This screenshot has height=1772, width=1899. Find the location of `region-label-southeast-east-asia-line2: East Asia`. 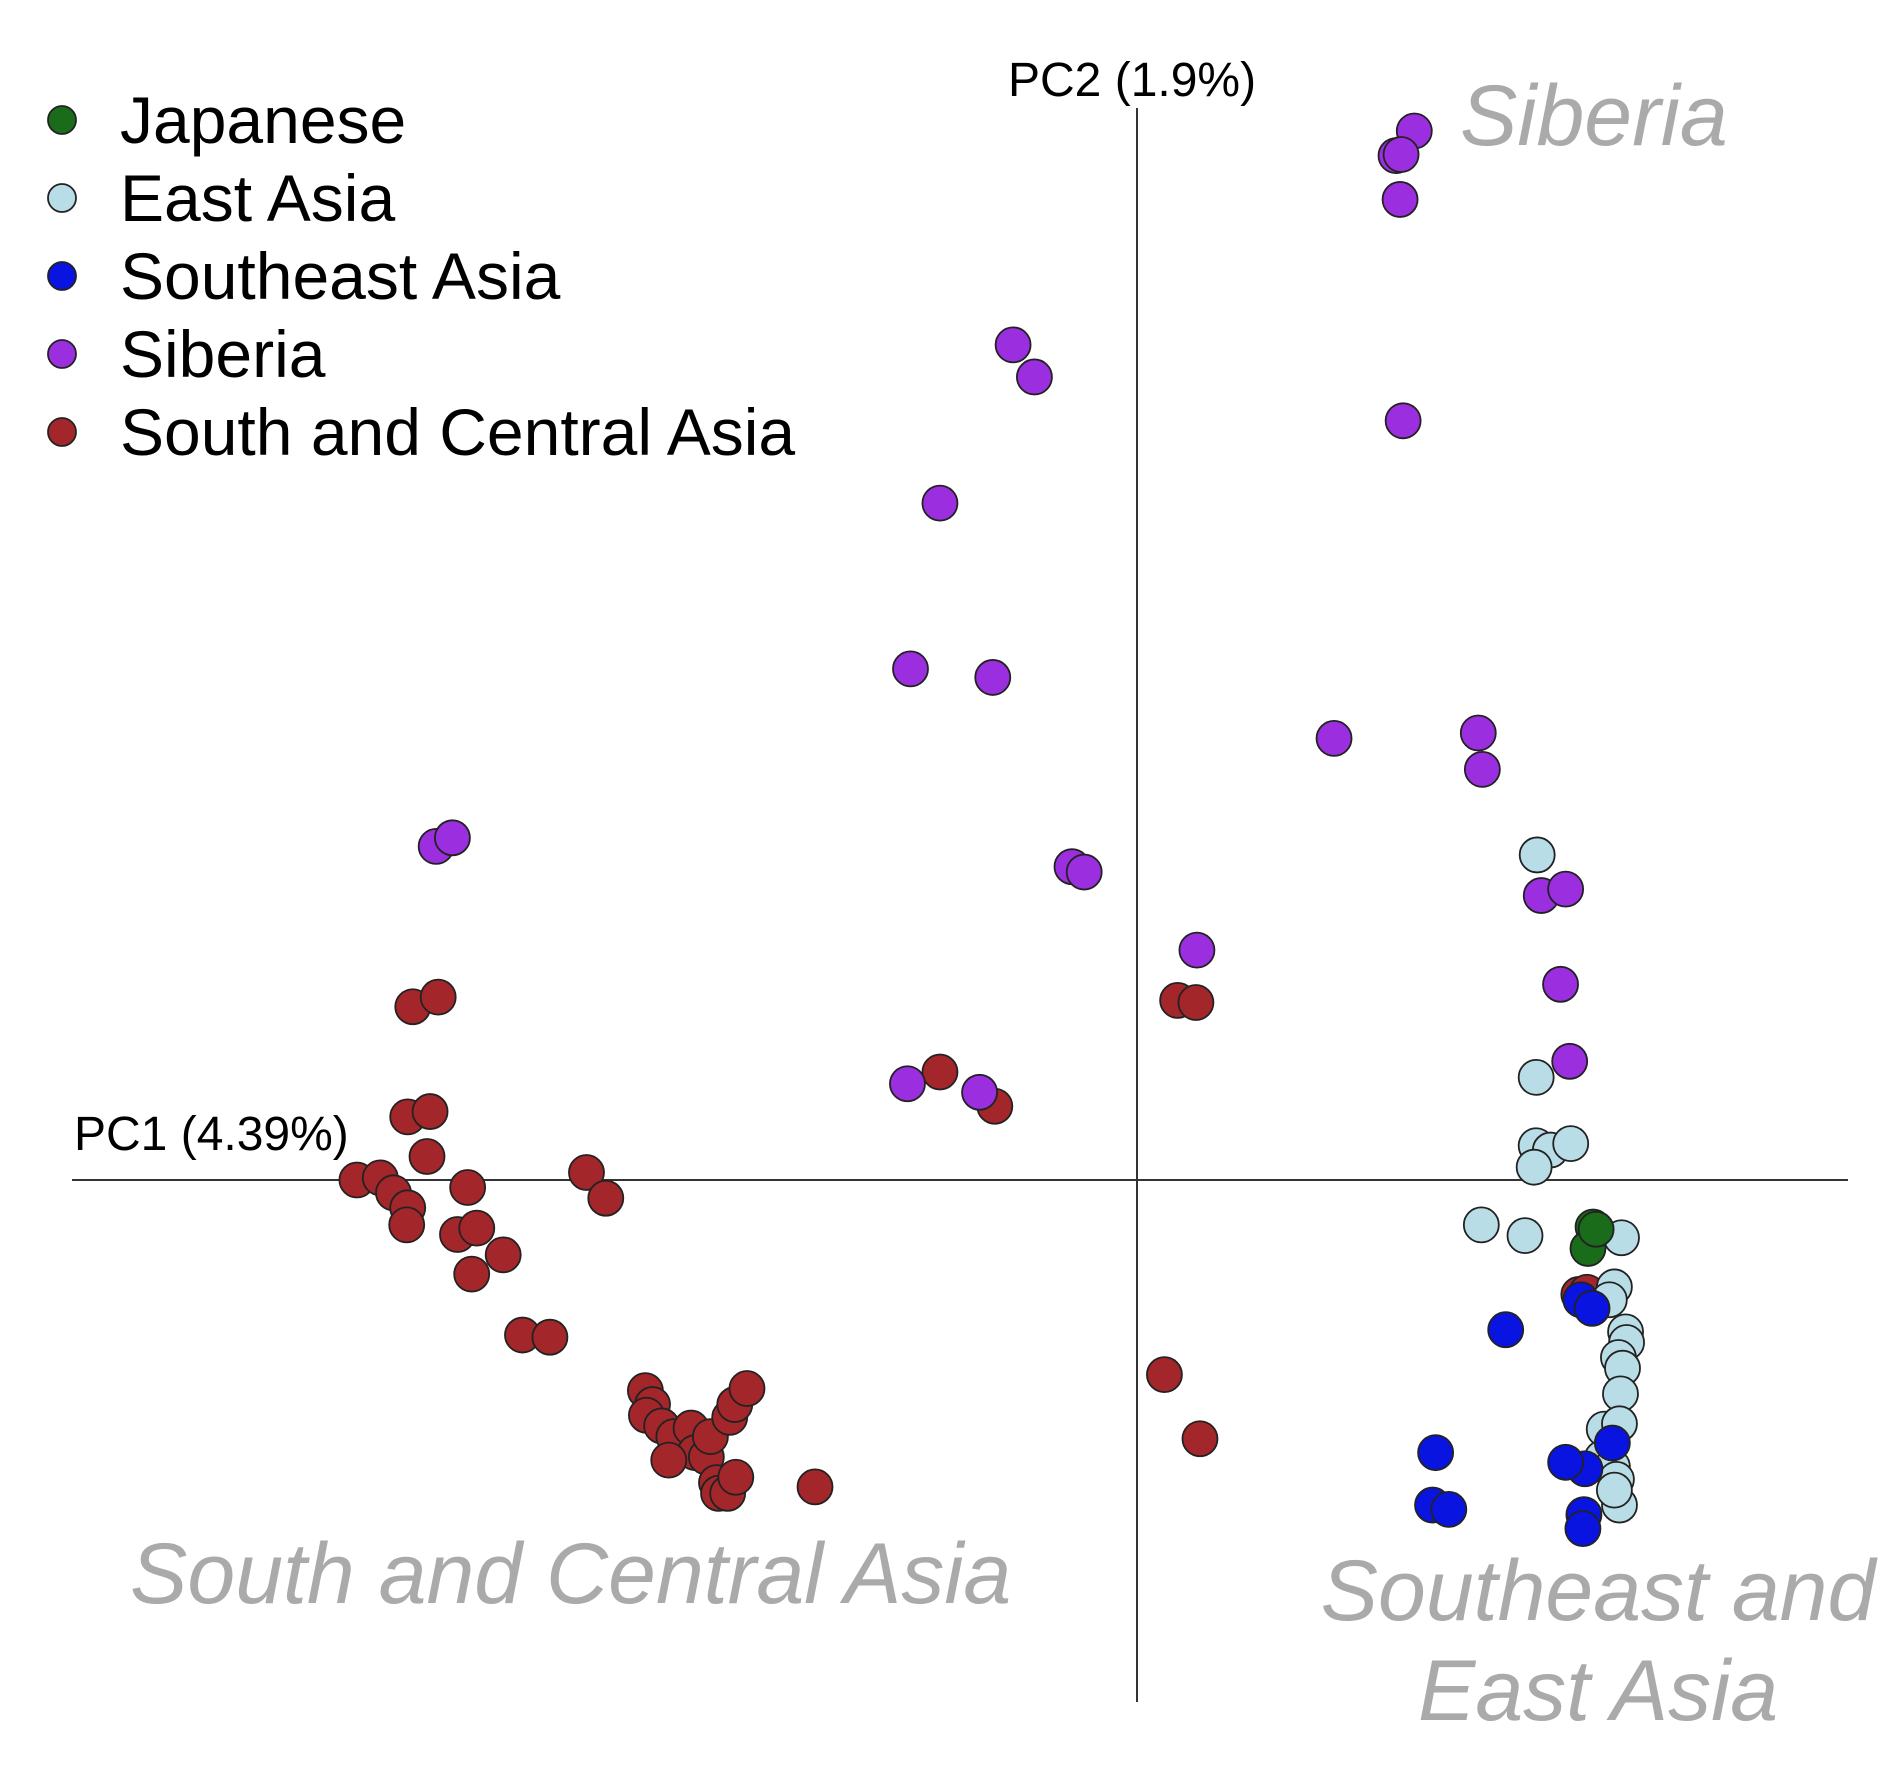

region-label-southeast-east-asia-line2: East Asia is located at coordinates (1598, 1691).